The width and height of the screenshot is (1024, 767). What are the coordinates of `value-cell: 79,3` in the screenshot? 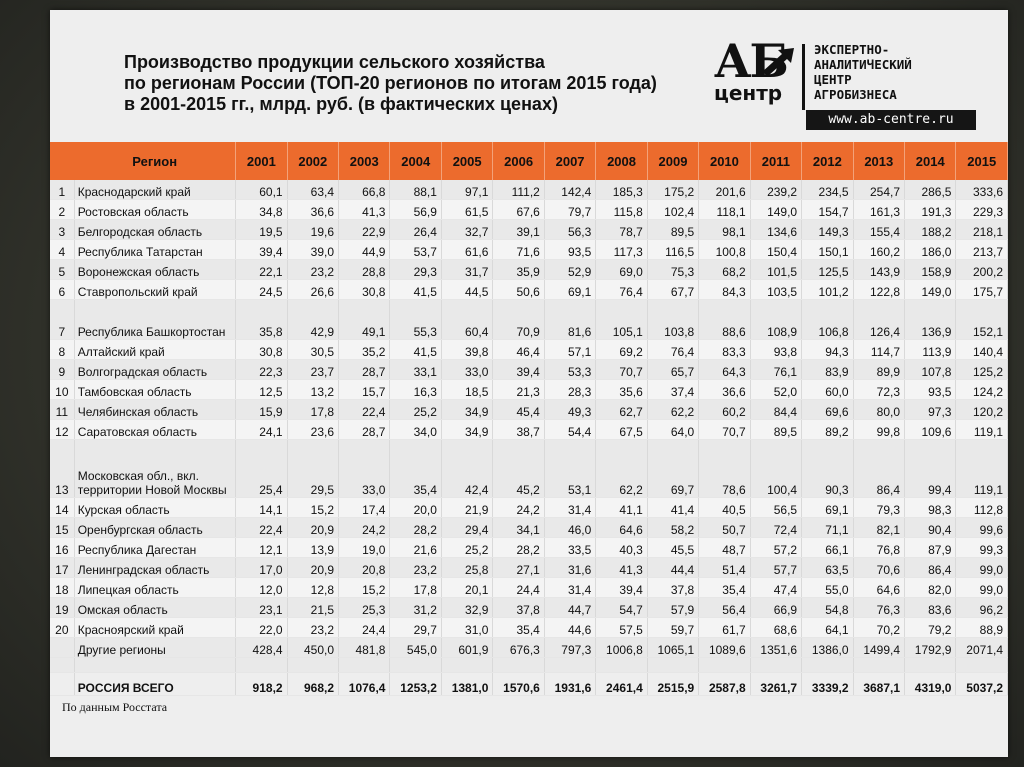 It's located at (879, 507).